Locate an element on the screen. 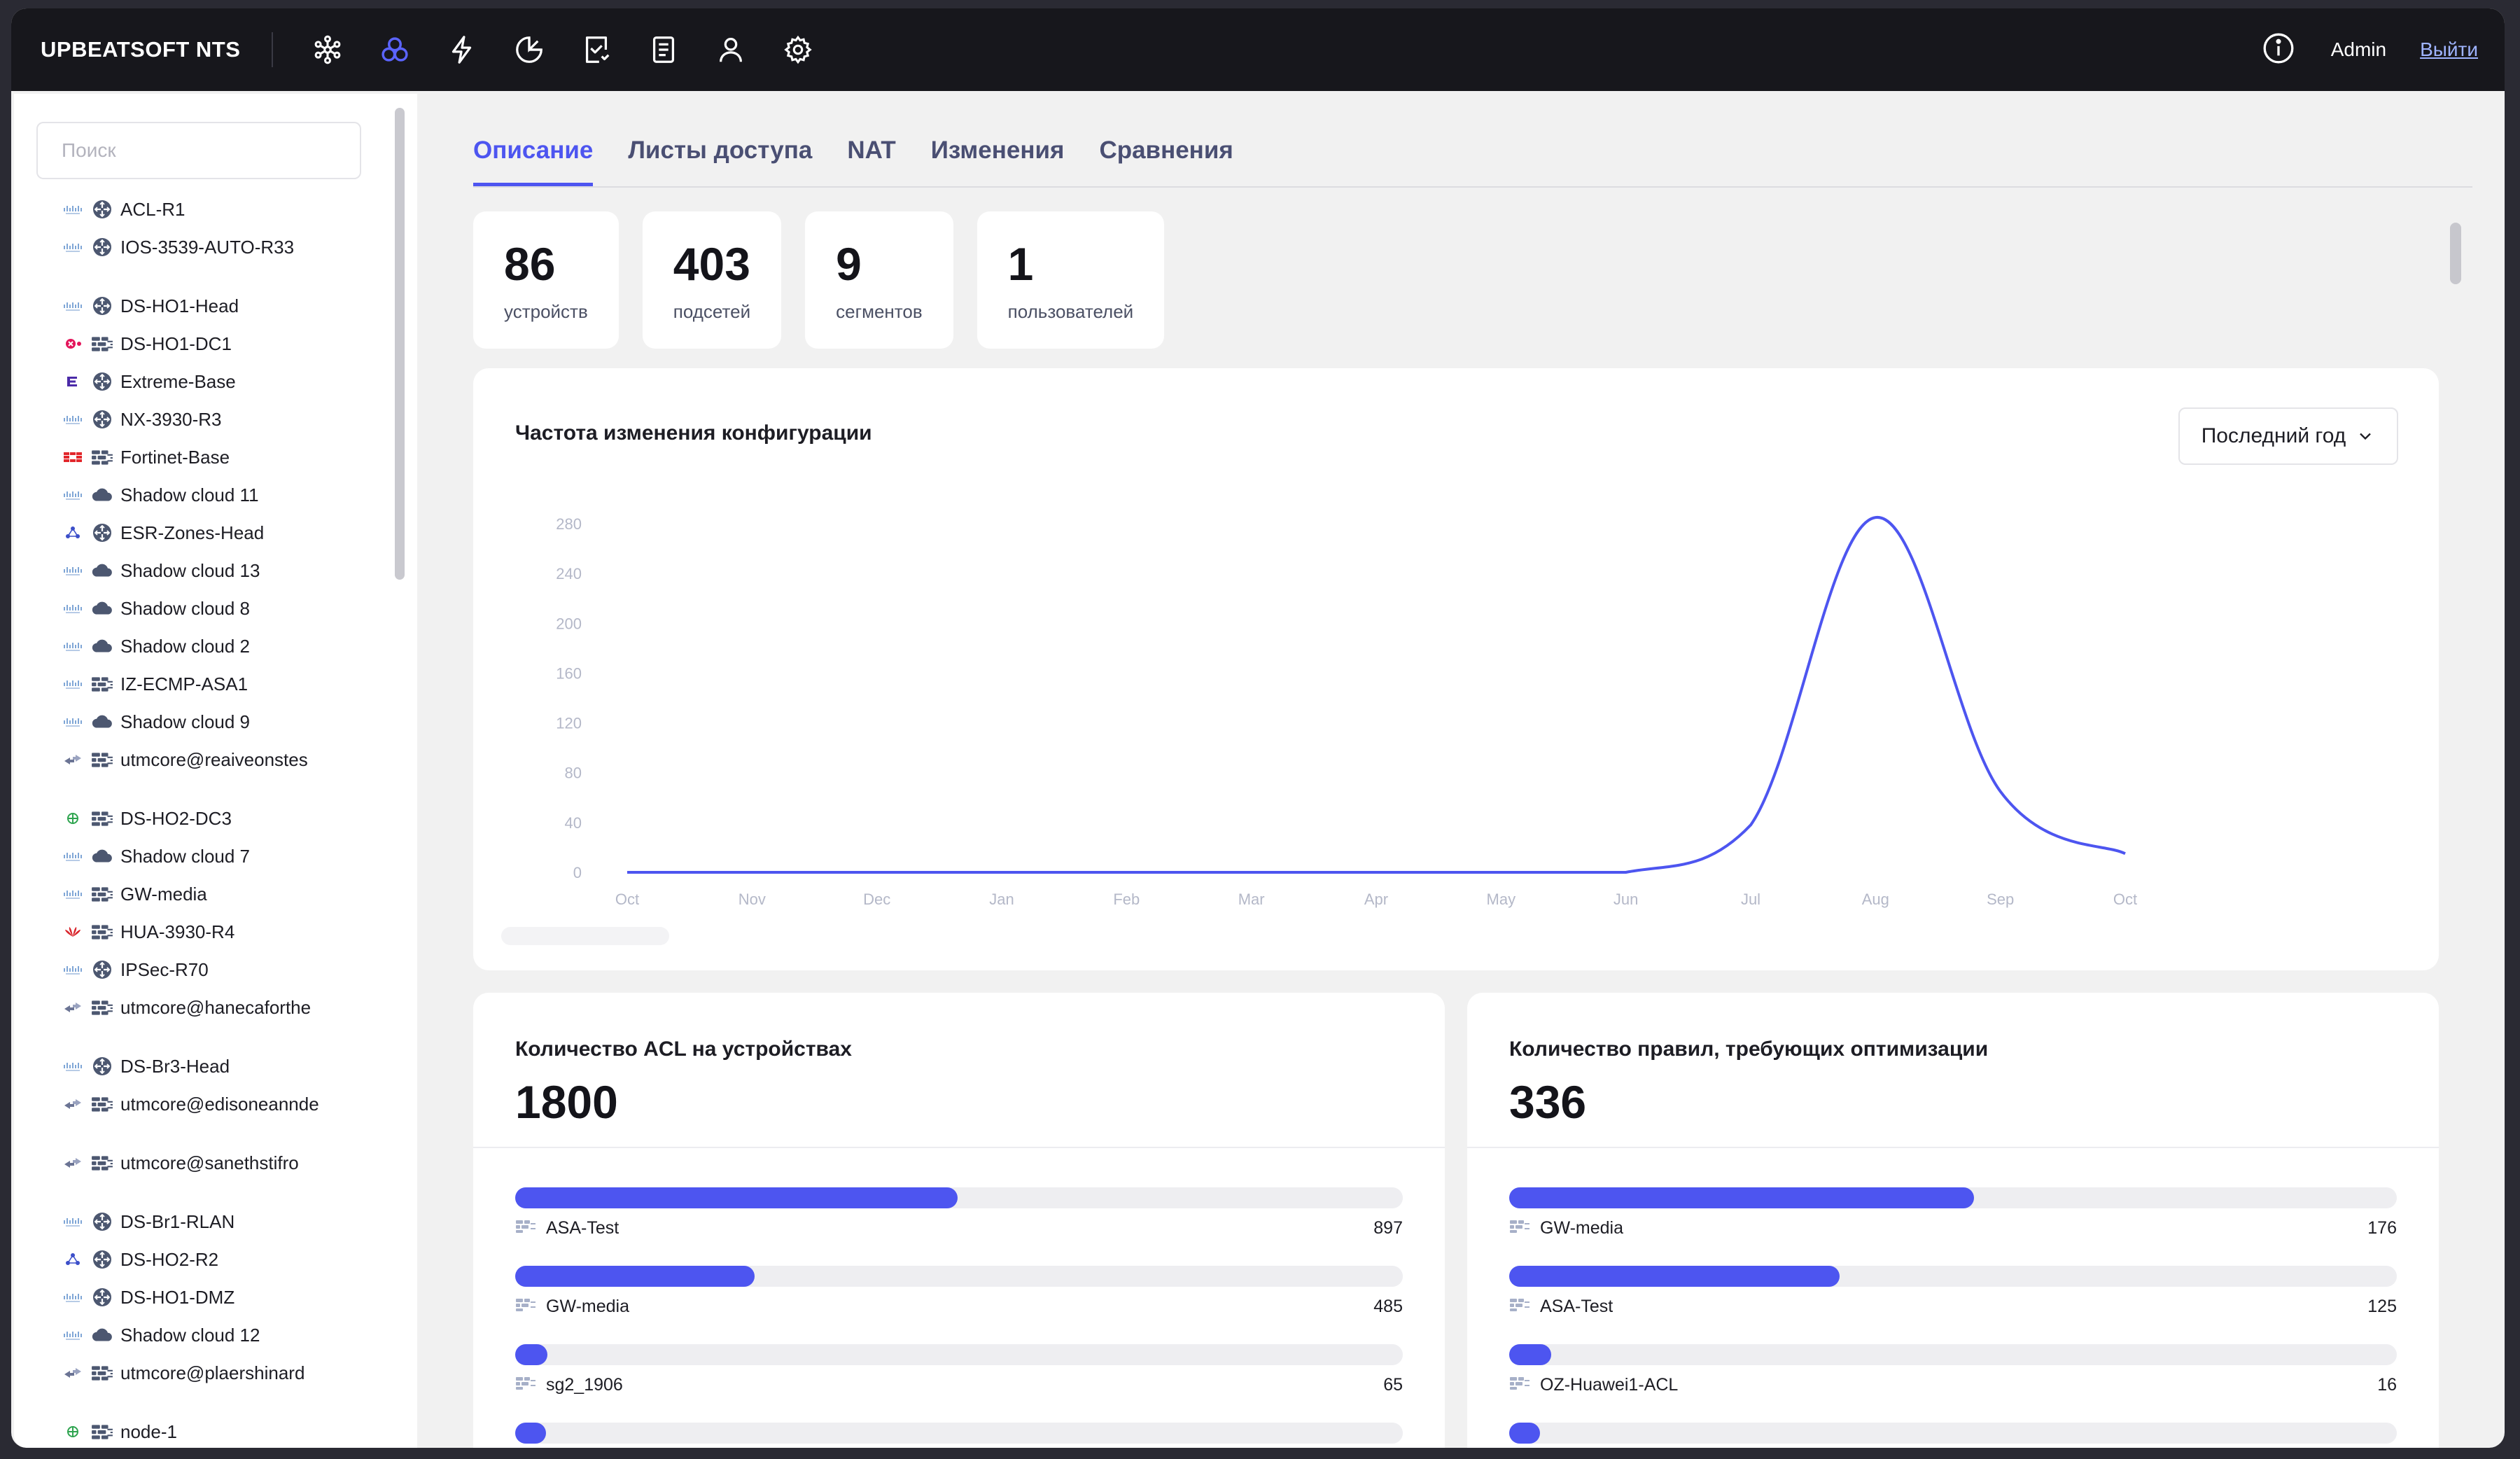 The image size is (2520, 1459). device-label: utmcore@plaershinard is located at coordinates (212, 1372).